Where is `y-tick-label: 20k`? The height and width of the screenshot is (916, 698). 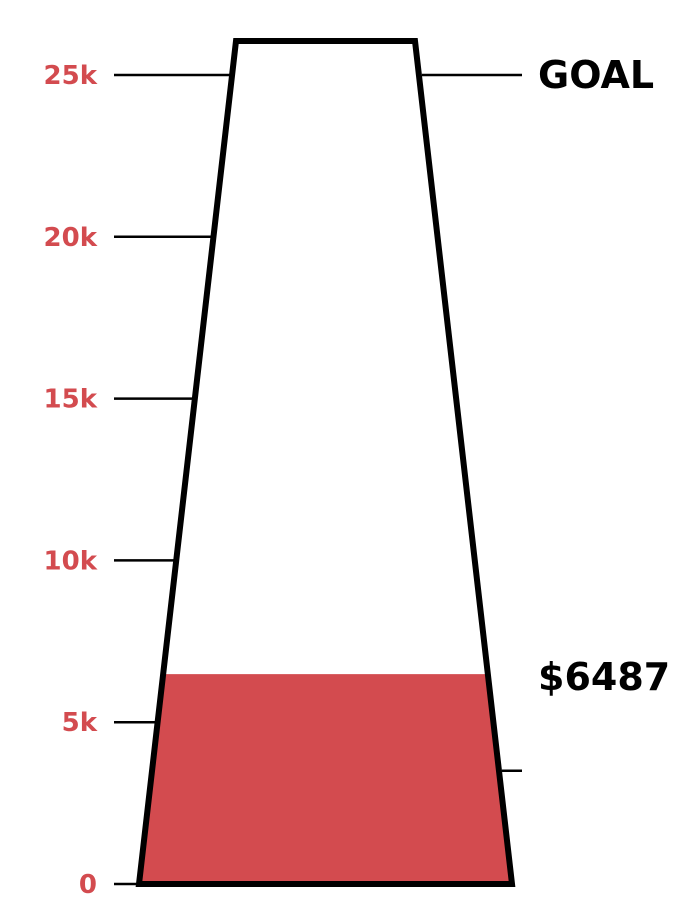
y-tick-label: 20k is located at coordinates (71, 238).